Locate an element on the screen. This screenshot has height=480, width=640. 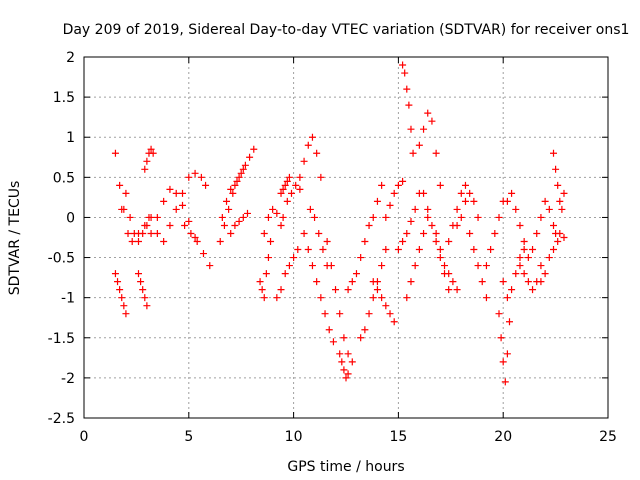
series-sat-d is located at coordinates (142, 290).